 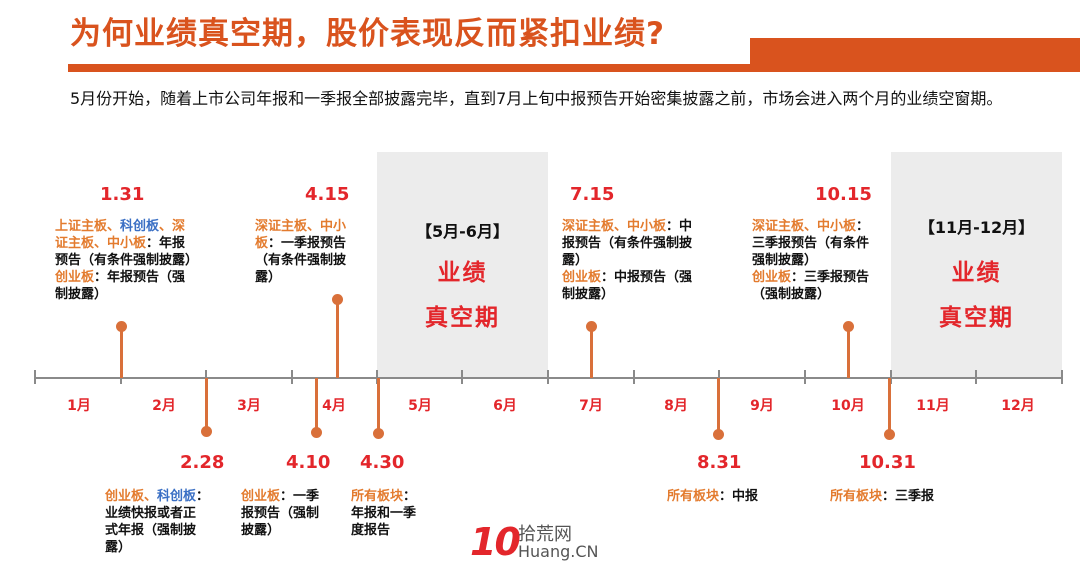 What do you see at coordinates (976, 318) in the screenshot?
I see `vacuum-period-line2: 真空期` at bounding box center [976, 318].